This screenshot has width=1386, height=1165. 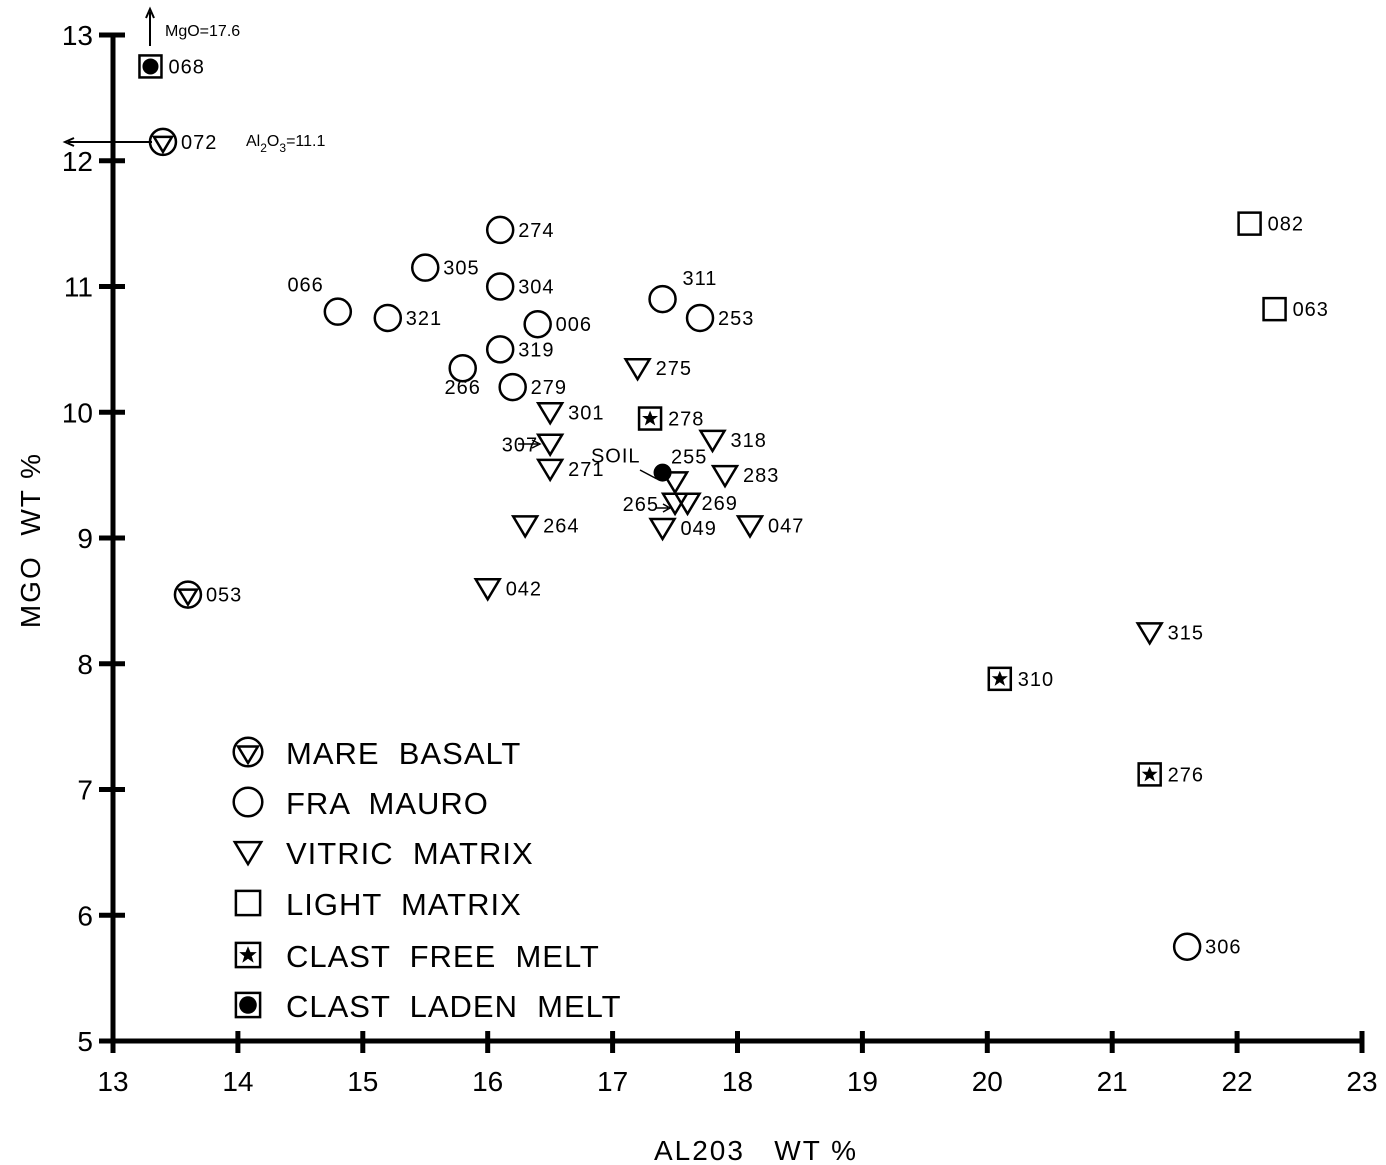 I want to click on data-label-311: 311, so click(x=700, y=279).